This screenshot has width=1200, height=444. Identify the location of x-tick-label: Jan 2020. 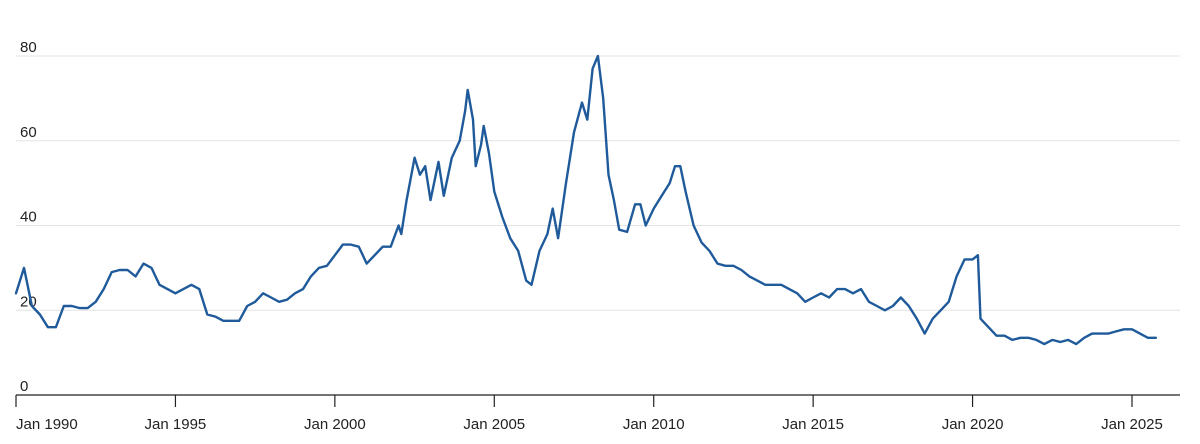
(973, 424).